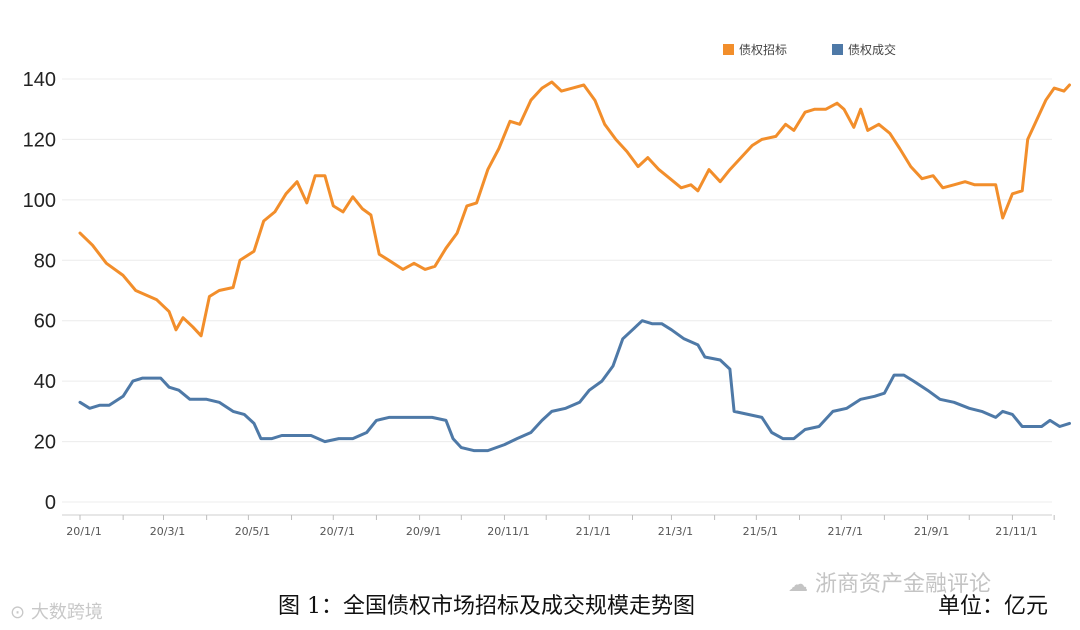  What do you see at coordinates (593, 531) in the screenshot?
I see `x-tick-label: 21/1/1` at bounding box center [593, 531].